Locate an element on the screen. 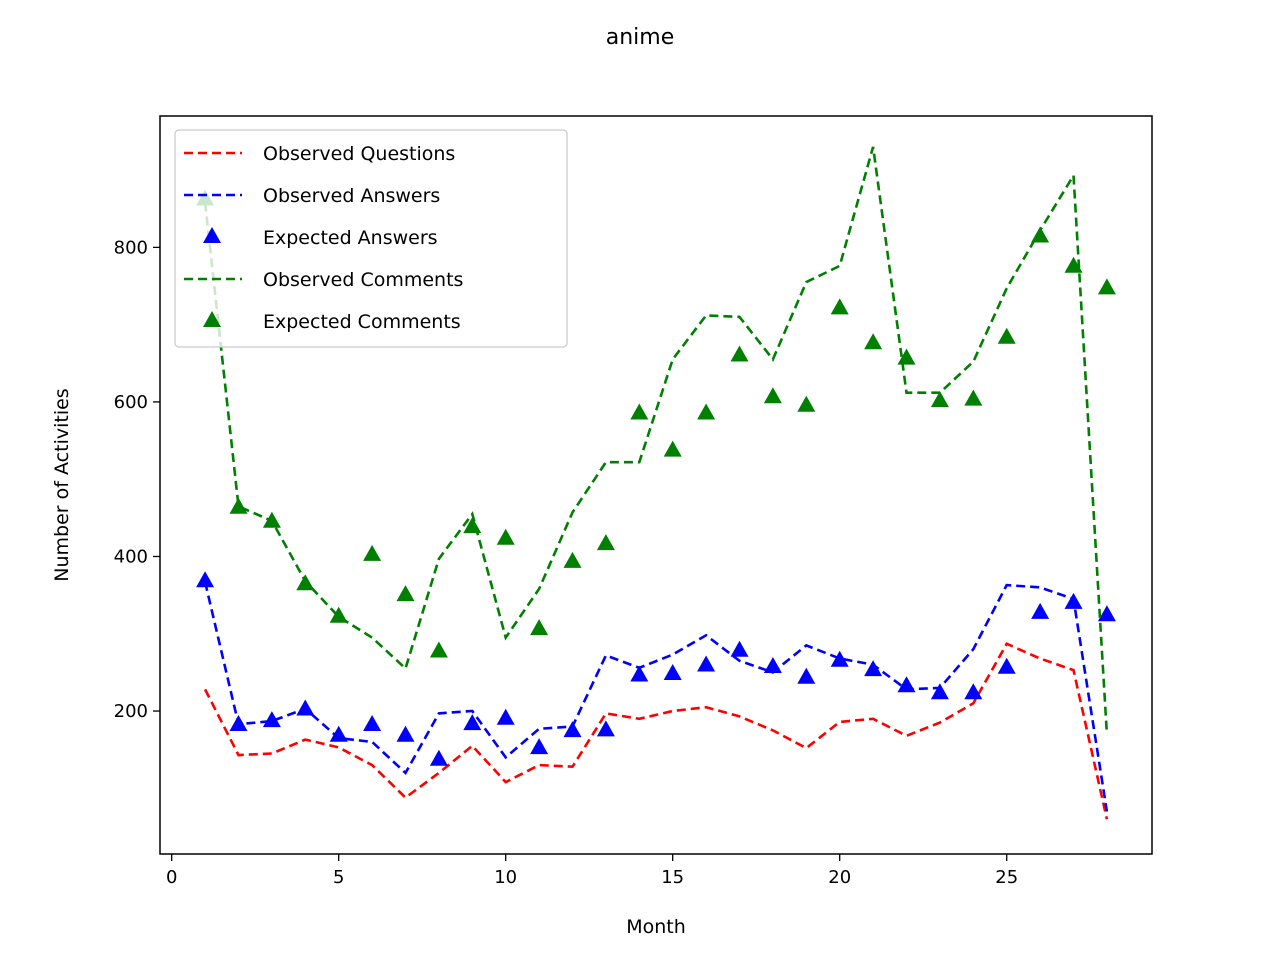  chart-title: anime is located at coordinates (640, 37).